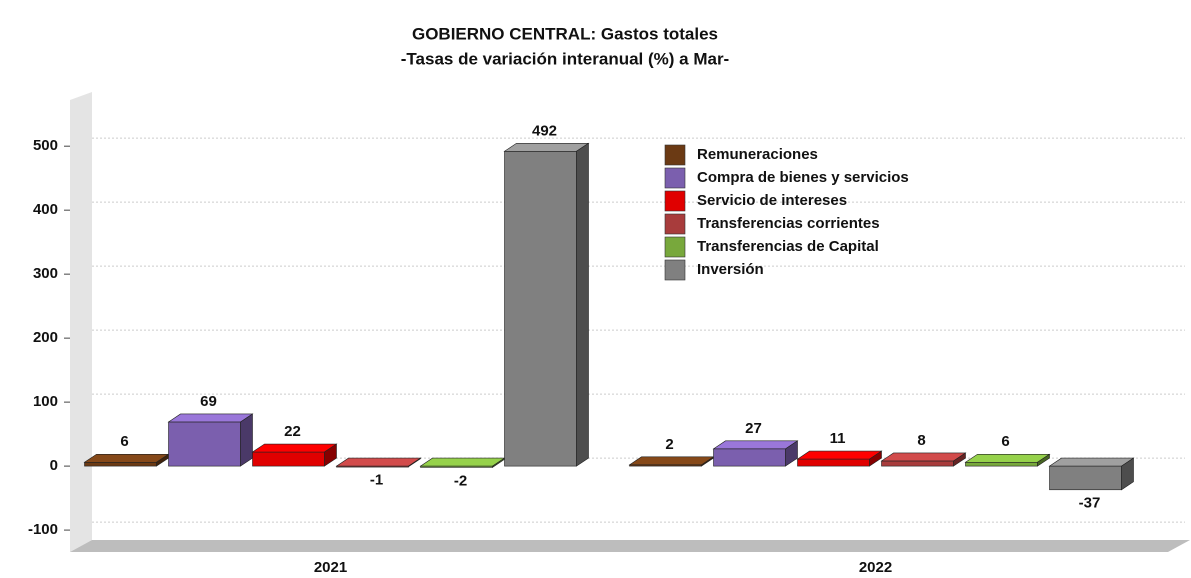 The height and width of the screenshot is (578, 1191). I want to click on y-tick-label: 200, so click(45, 337).